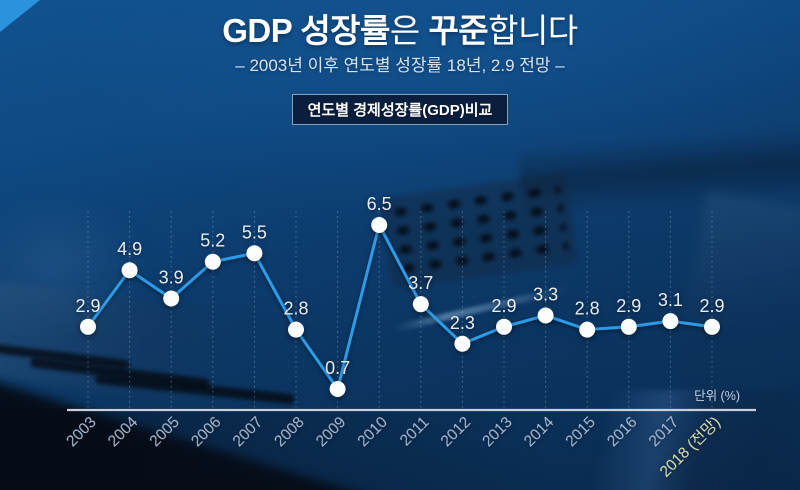 The width and height of the screenshot is (800, 490). What do you see at coordinates (81, 432) in the screenshot?
I see `x-axis-tick-label: 2003` at bounding box center [81, 432].